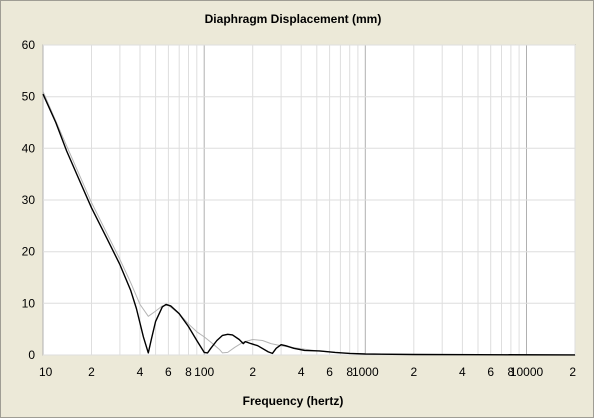 Image resolution: width=594 pixels, height=418 pixels. I want to click on y-tick-label: 10, so click(29, 303).